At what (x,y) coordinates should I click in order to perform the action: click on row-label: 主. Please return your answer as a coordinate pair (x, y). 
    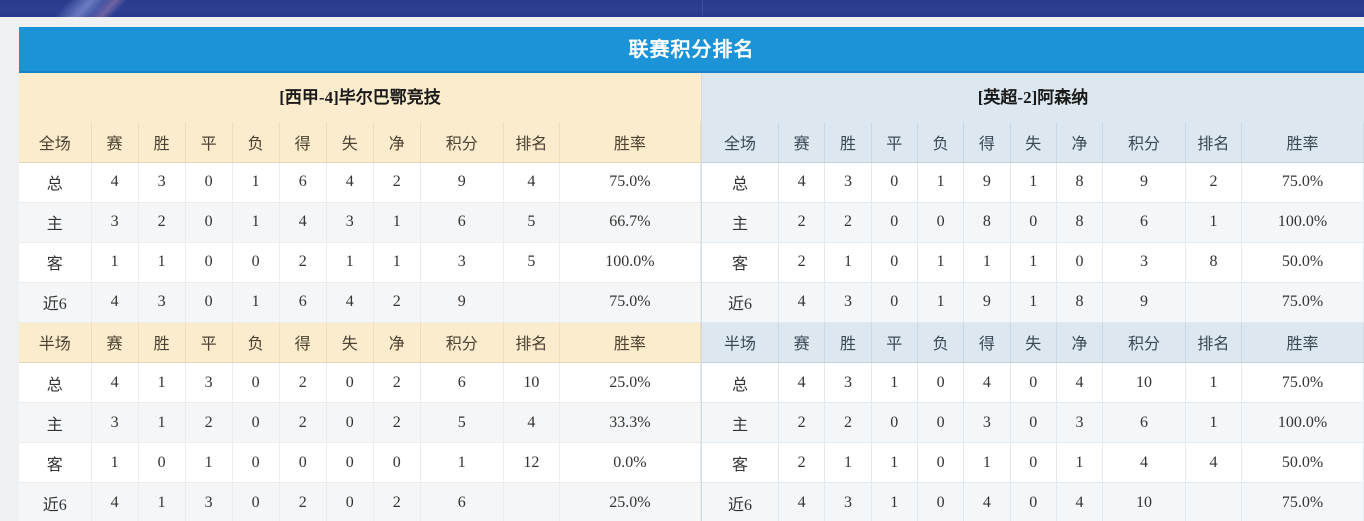
    Looking at the image, I should click on (55, 422).